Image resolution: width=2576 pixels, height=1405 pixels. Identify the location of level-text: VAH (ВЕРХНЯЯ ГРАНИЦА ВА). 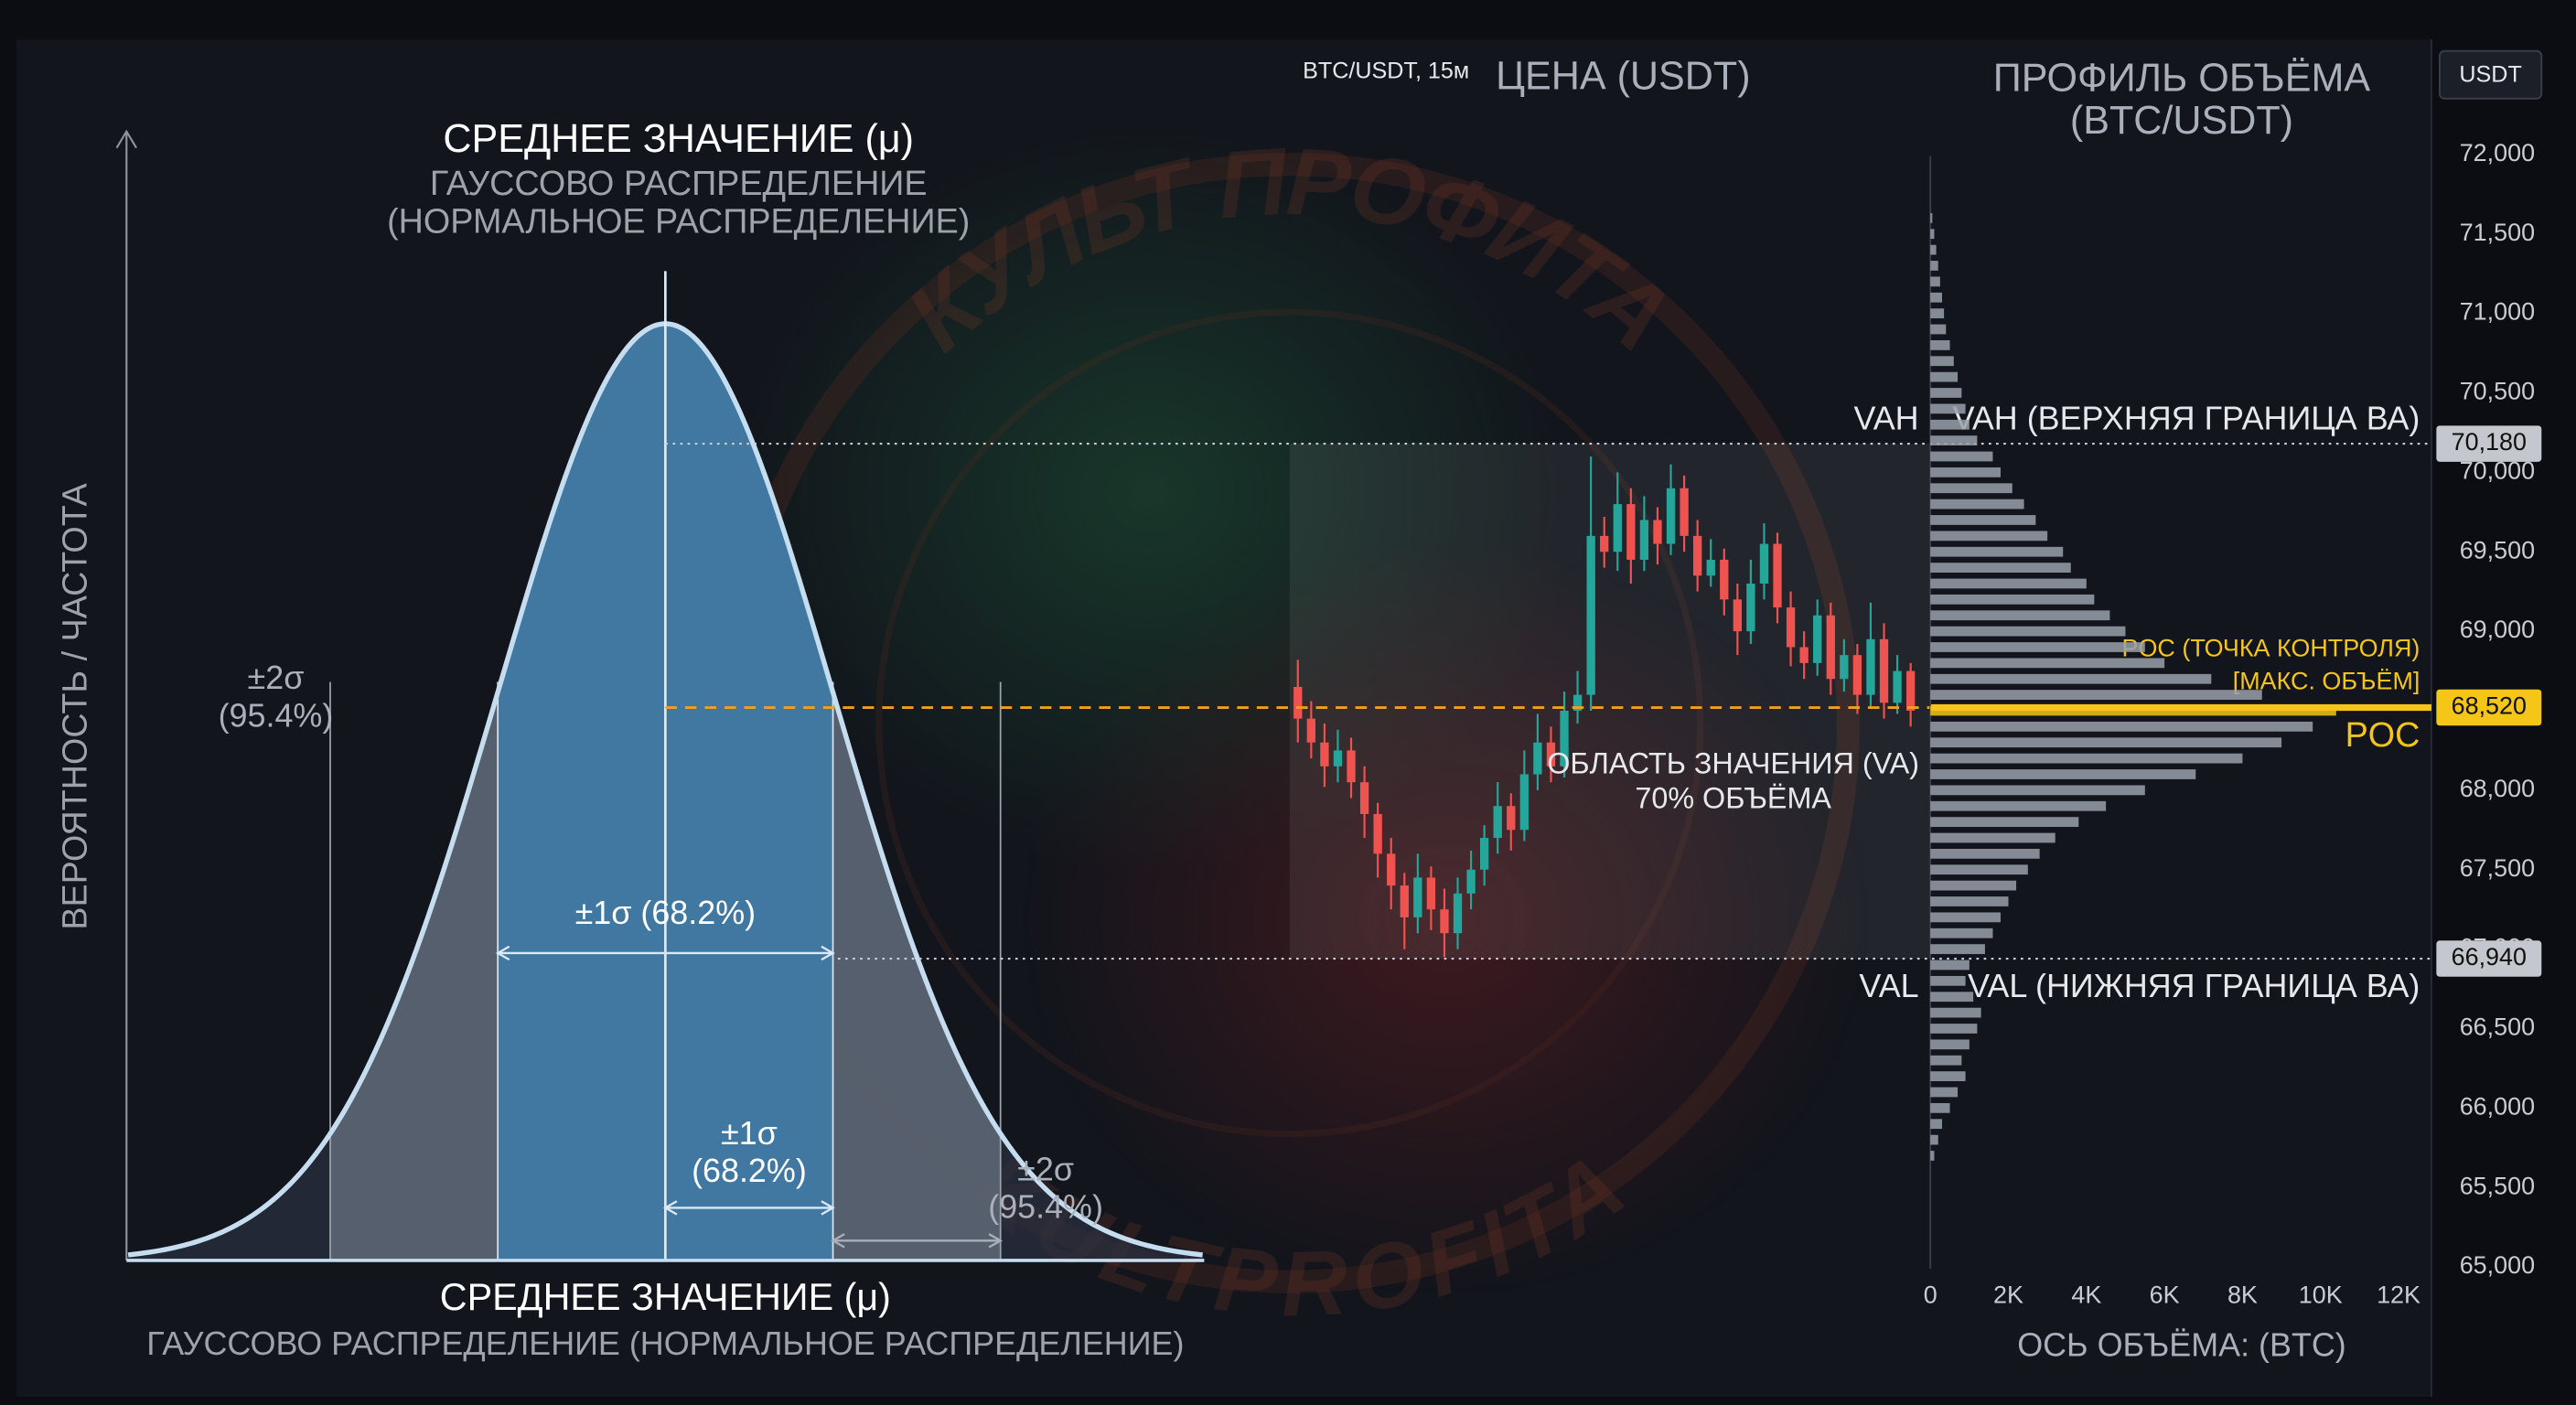
(2186, 417).